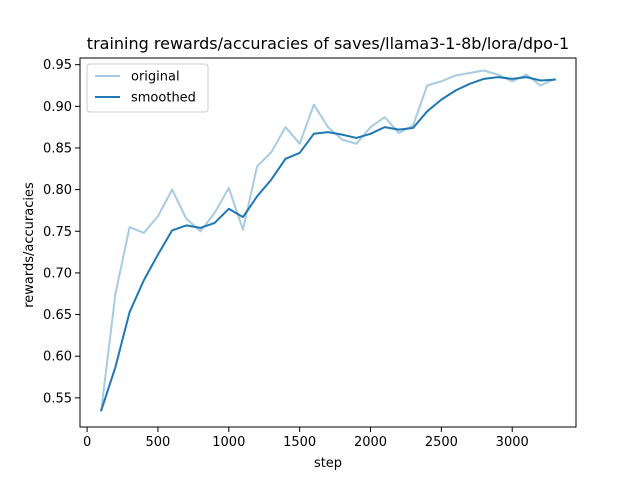  What do you see at coordinates (57, 232) in the screenshot?
I see `y-tick-label: 0.75` at bounding box center [57, 232].